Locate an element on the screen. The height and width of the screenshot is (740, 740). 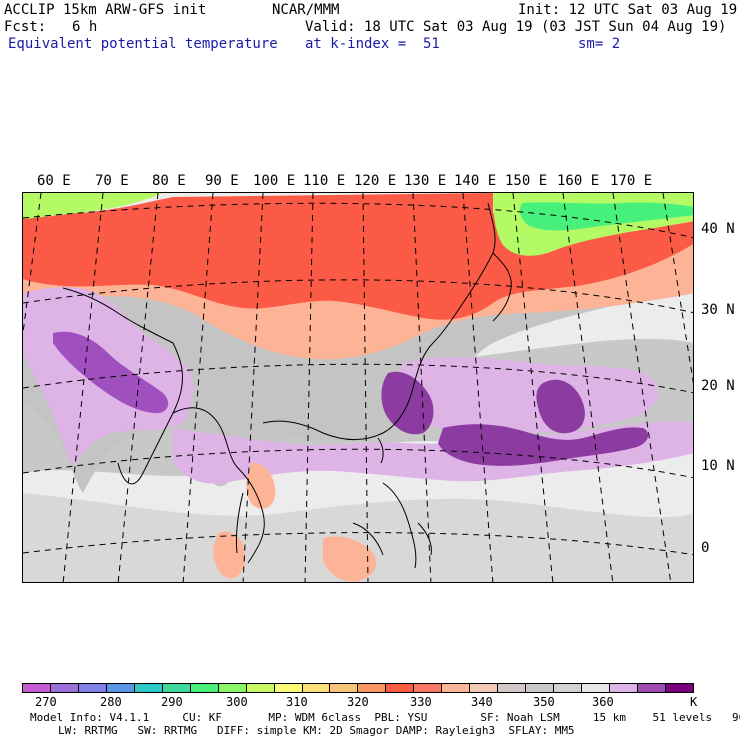
org-label: NCAR/MMM is located at coordinates (306, 10).